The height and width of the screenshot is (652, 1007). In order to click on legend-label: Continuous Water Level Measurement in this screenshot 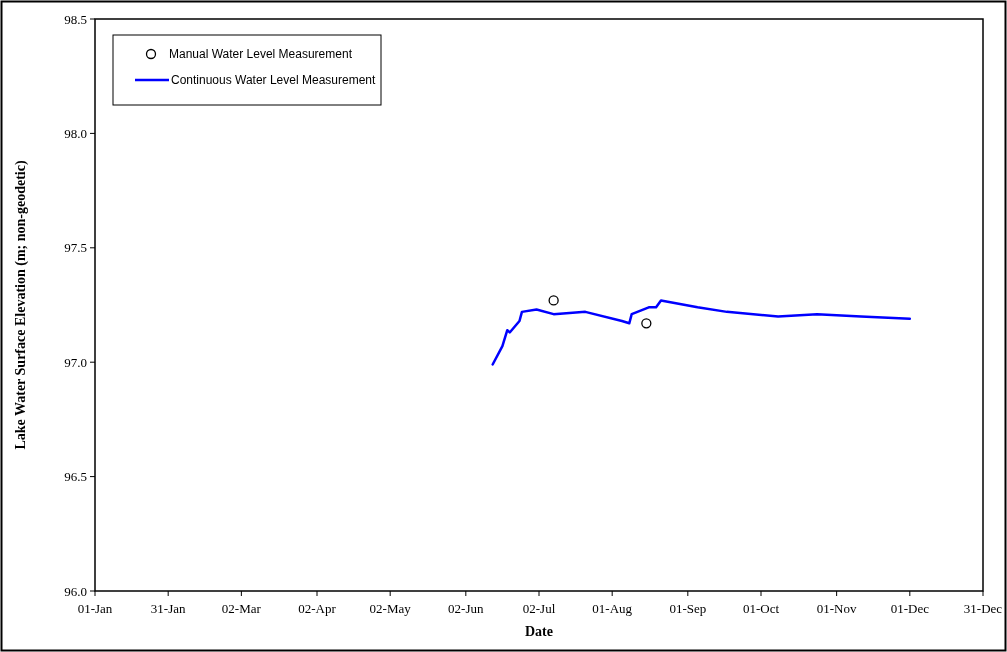, I will do `click(273, 80)`.